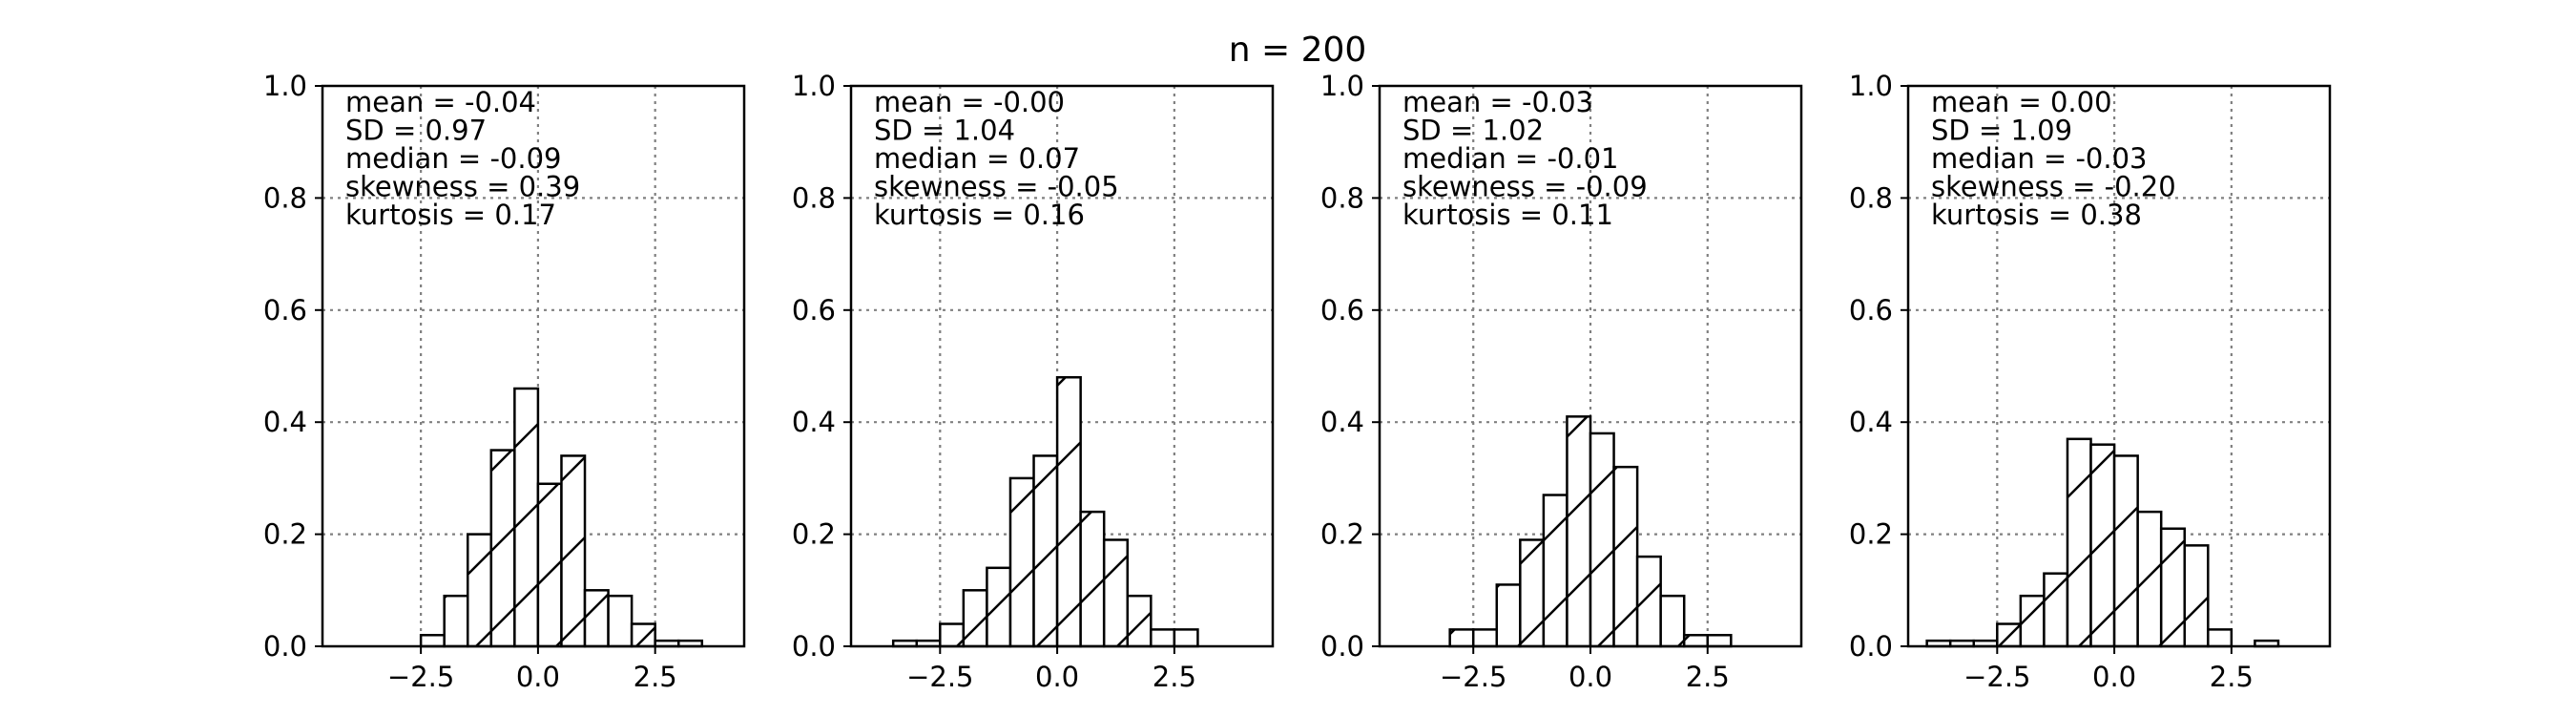  Describe the element at coordinates (450, 215) in the screenshot. I see `stats-annotation-line: kurtosis = 0.17` at that location.